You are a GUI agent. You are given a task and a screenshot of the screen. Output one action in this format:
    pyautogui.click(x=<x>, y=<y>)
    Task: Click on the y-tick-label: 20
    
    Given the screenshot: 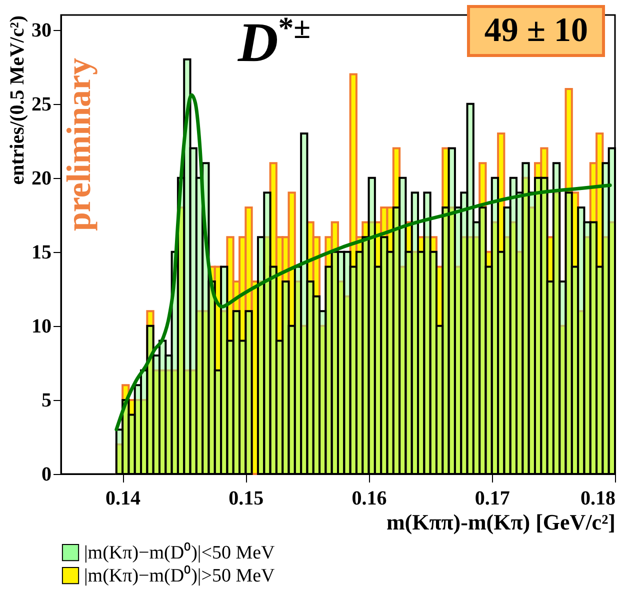 What is the action you would take?
    pyautogui.click(x=42, y=178)
    